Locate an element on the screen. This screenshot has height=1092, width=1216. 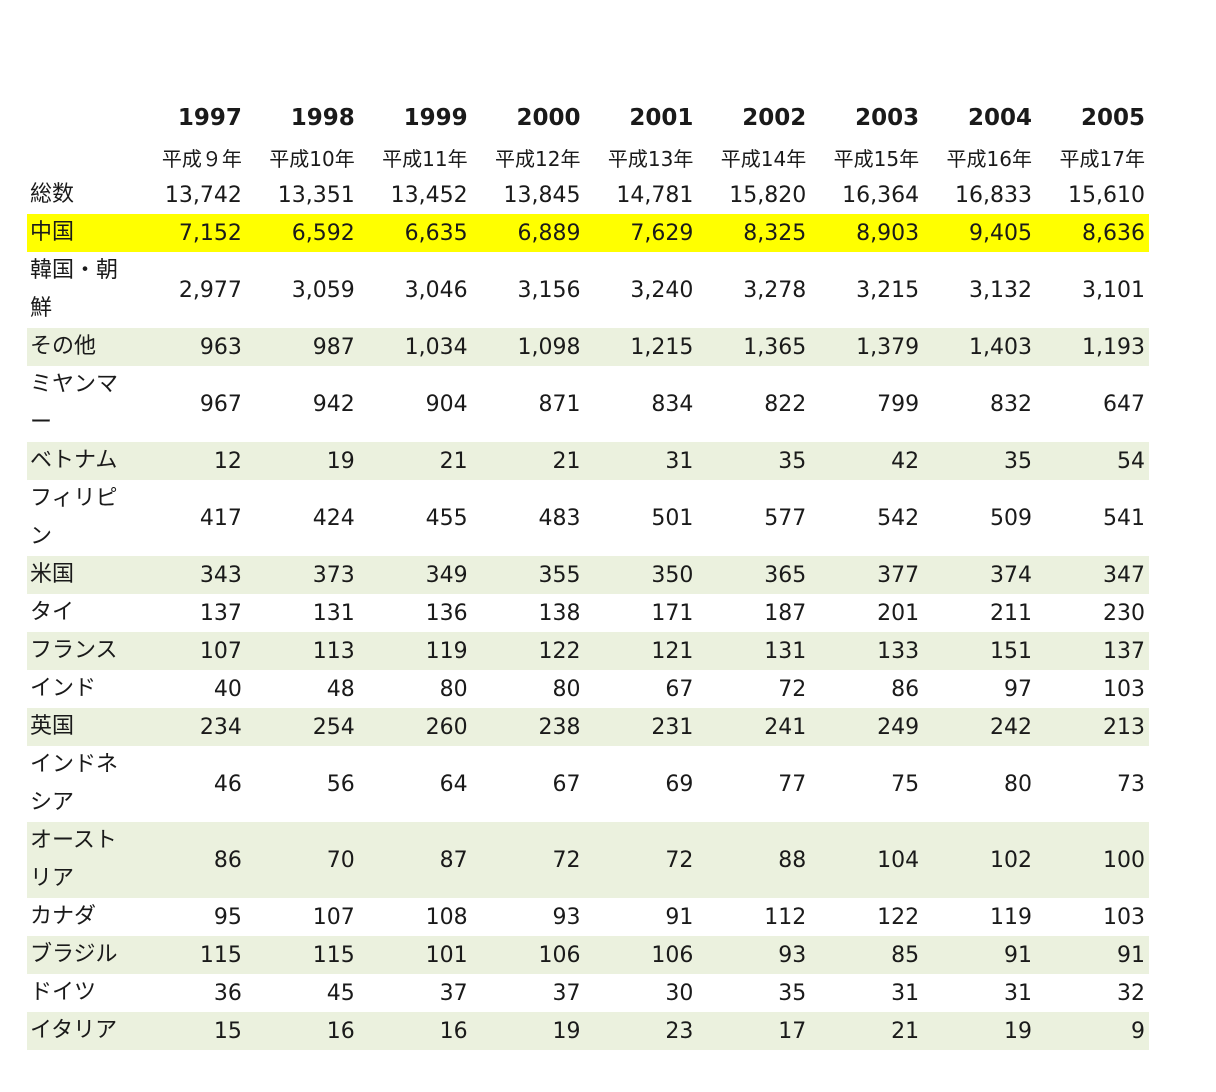
table-cell: 77 is located at coordinates (792, 784).